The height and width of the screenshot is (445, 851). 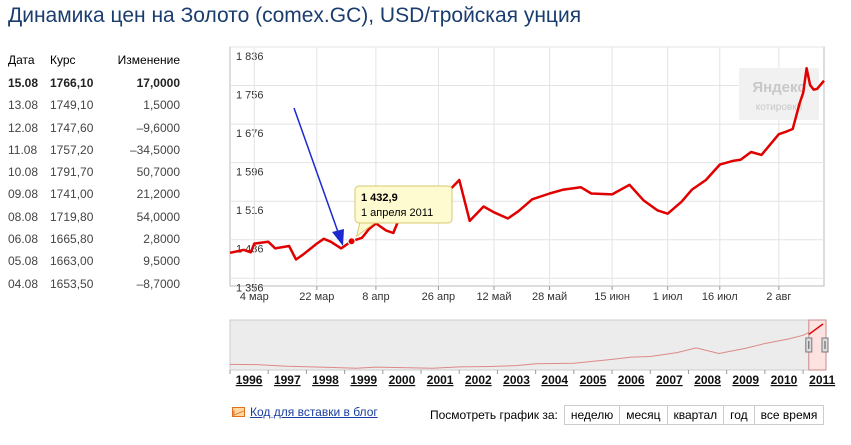 I want to click on y-tick-label: 1 516, so click(x=250, y=211).